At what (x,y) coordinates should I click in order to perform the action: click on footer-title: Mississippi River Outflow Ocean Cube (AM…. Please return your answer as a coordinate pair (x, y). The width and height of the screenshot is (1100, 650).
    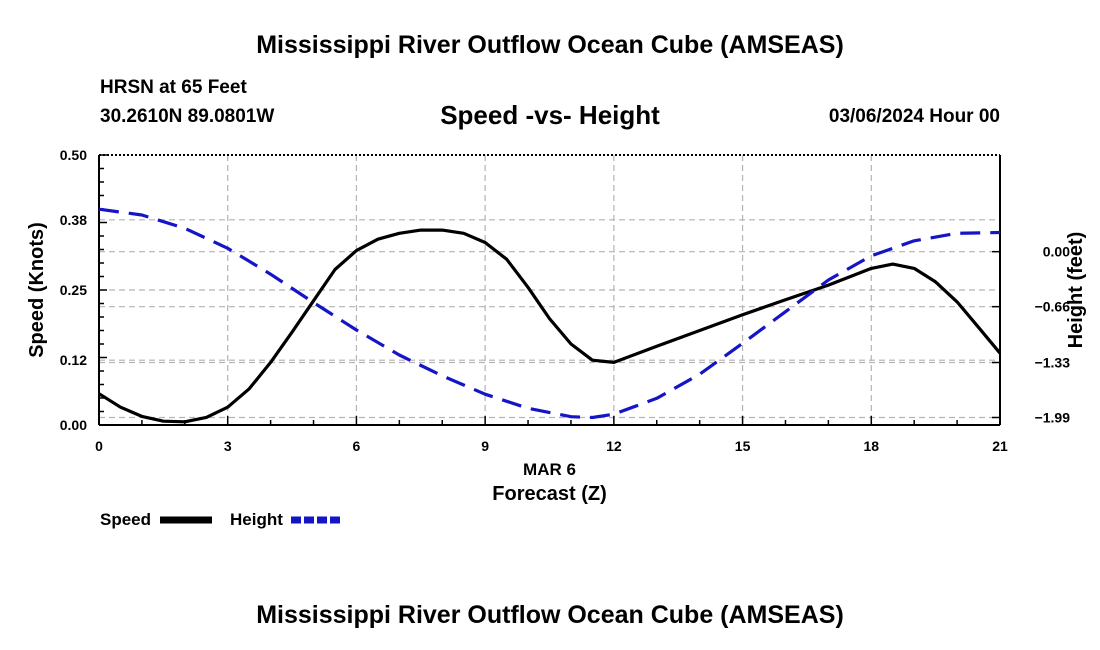
    Looking at the image, I should click on (550, 615).